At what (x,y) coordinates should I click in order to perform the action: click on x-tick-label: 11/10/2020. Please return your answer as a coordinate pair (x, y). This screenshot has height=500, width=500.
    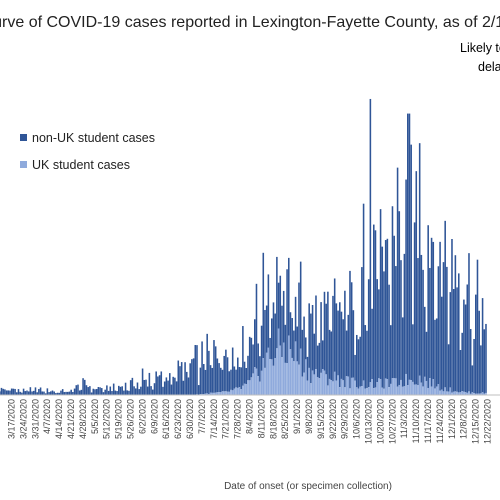
    Looking at the image, I should click on (416, 421).